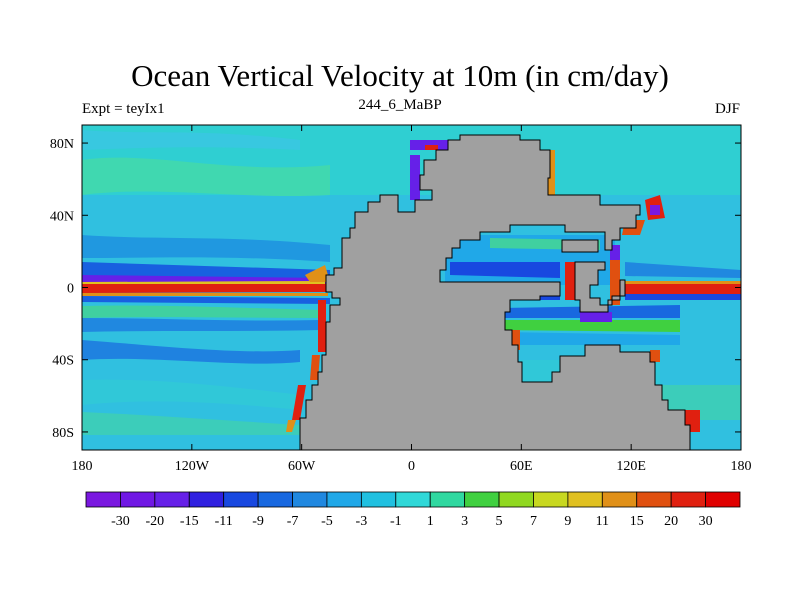 This screenshot has height=600, width=800. I want to click on colorbar-label: 1, so click(430, 521).